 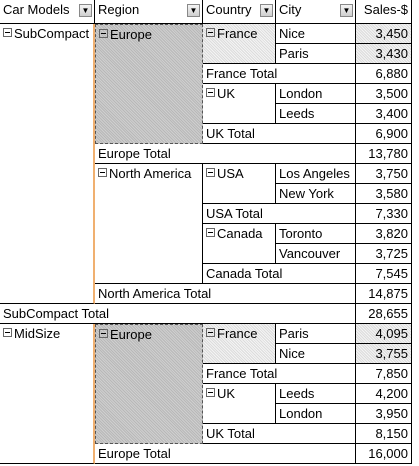 I want to click on column-header: Country ▼, so click(x=239, y=12).